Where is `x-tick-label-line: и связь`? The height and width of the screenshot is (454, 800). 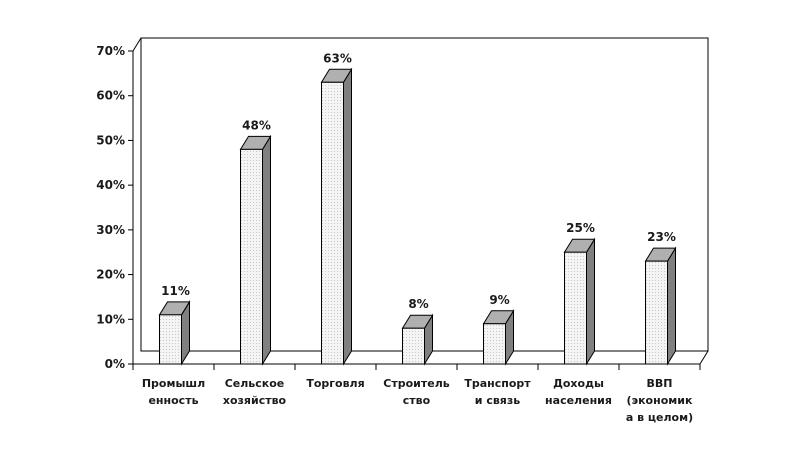
x-tick-label-line: и связь is located at coordinates (497, 400).